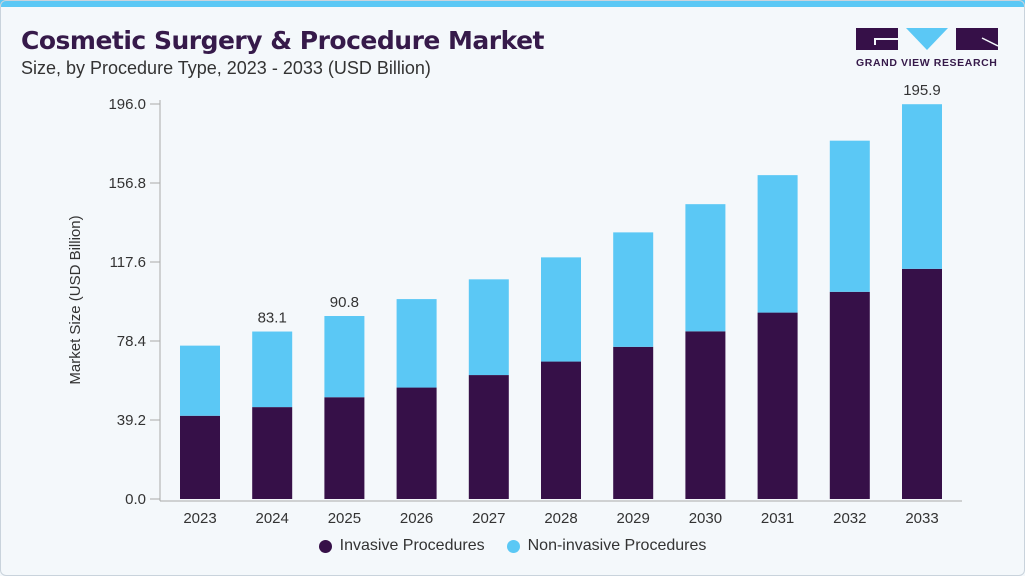  I want to click on bar-invasive-2023, so click(200, 457).